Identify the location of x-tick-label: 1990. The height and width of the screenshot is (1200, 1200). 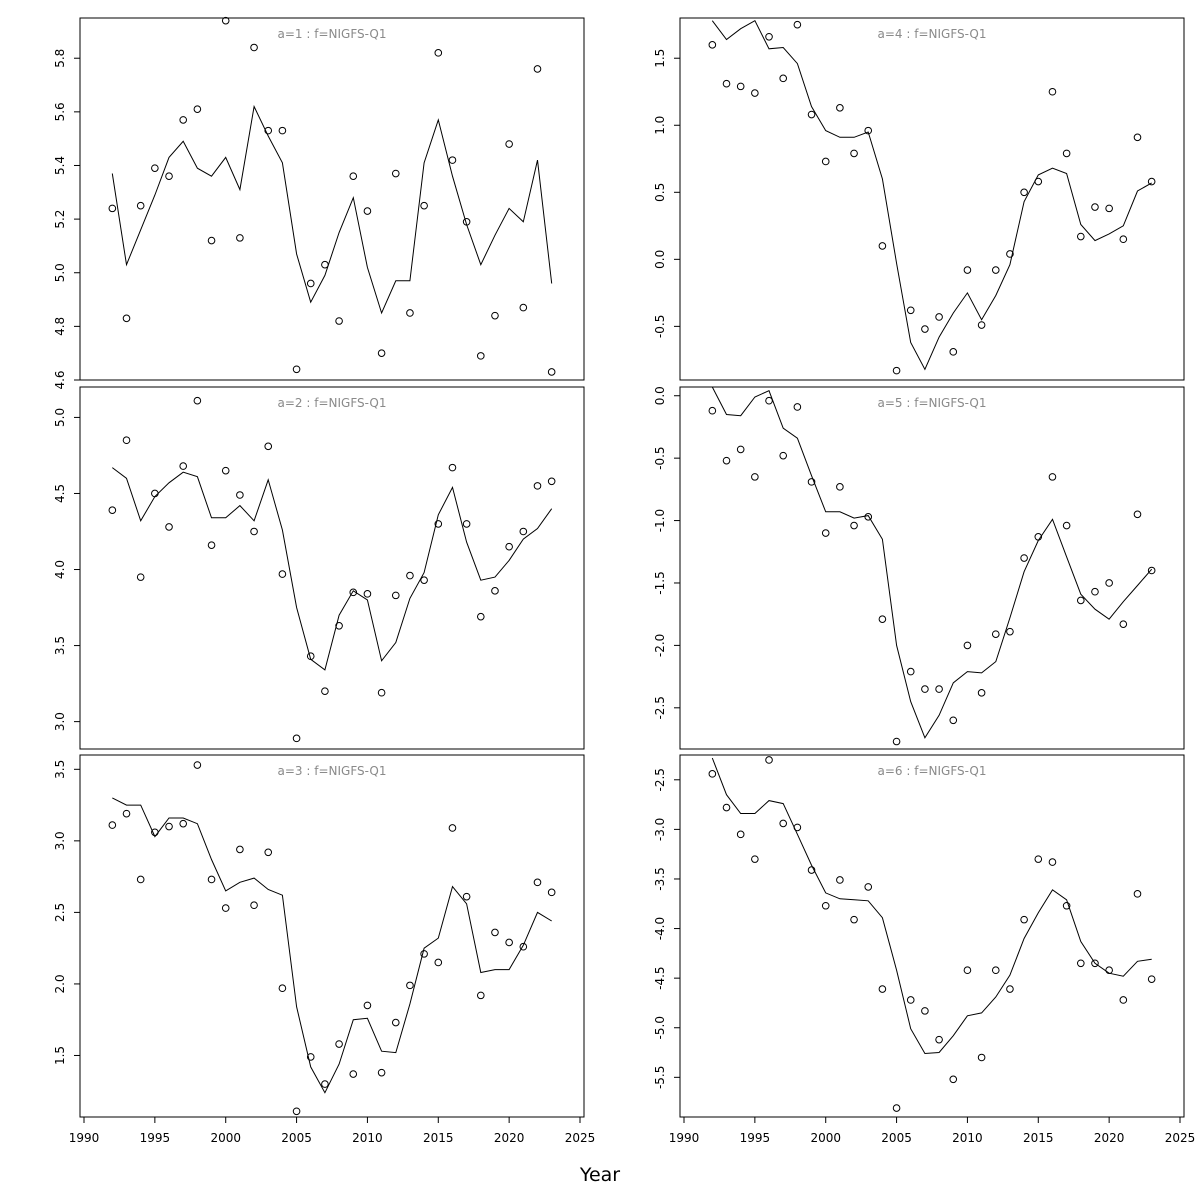
(684, 1138).